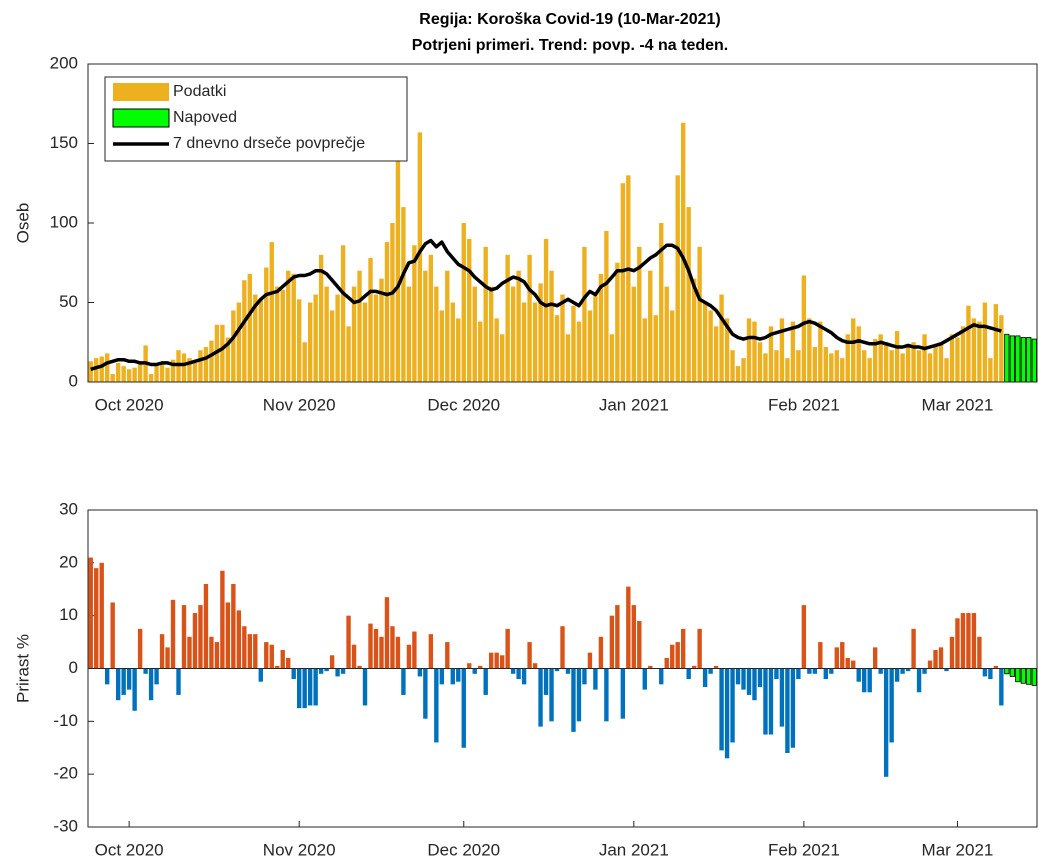 This screenshot has width=1039, height=864. Describe the element at coordinates (65, 825) in the screenshot. I see `y-tick-label: -30` at that location.